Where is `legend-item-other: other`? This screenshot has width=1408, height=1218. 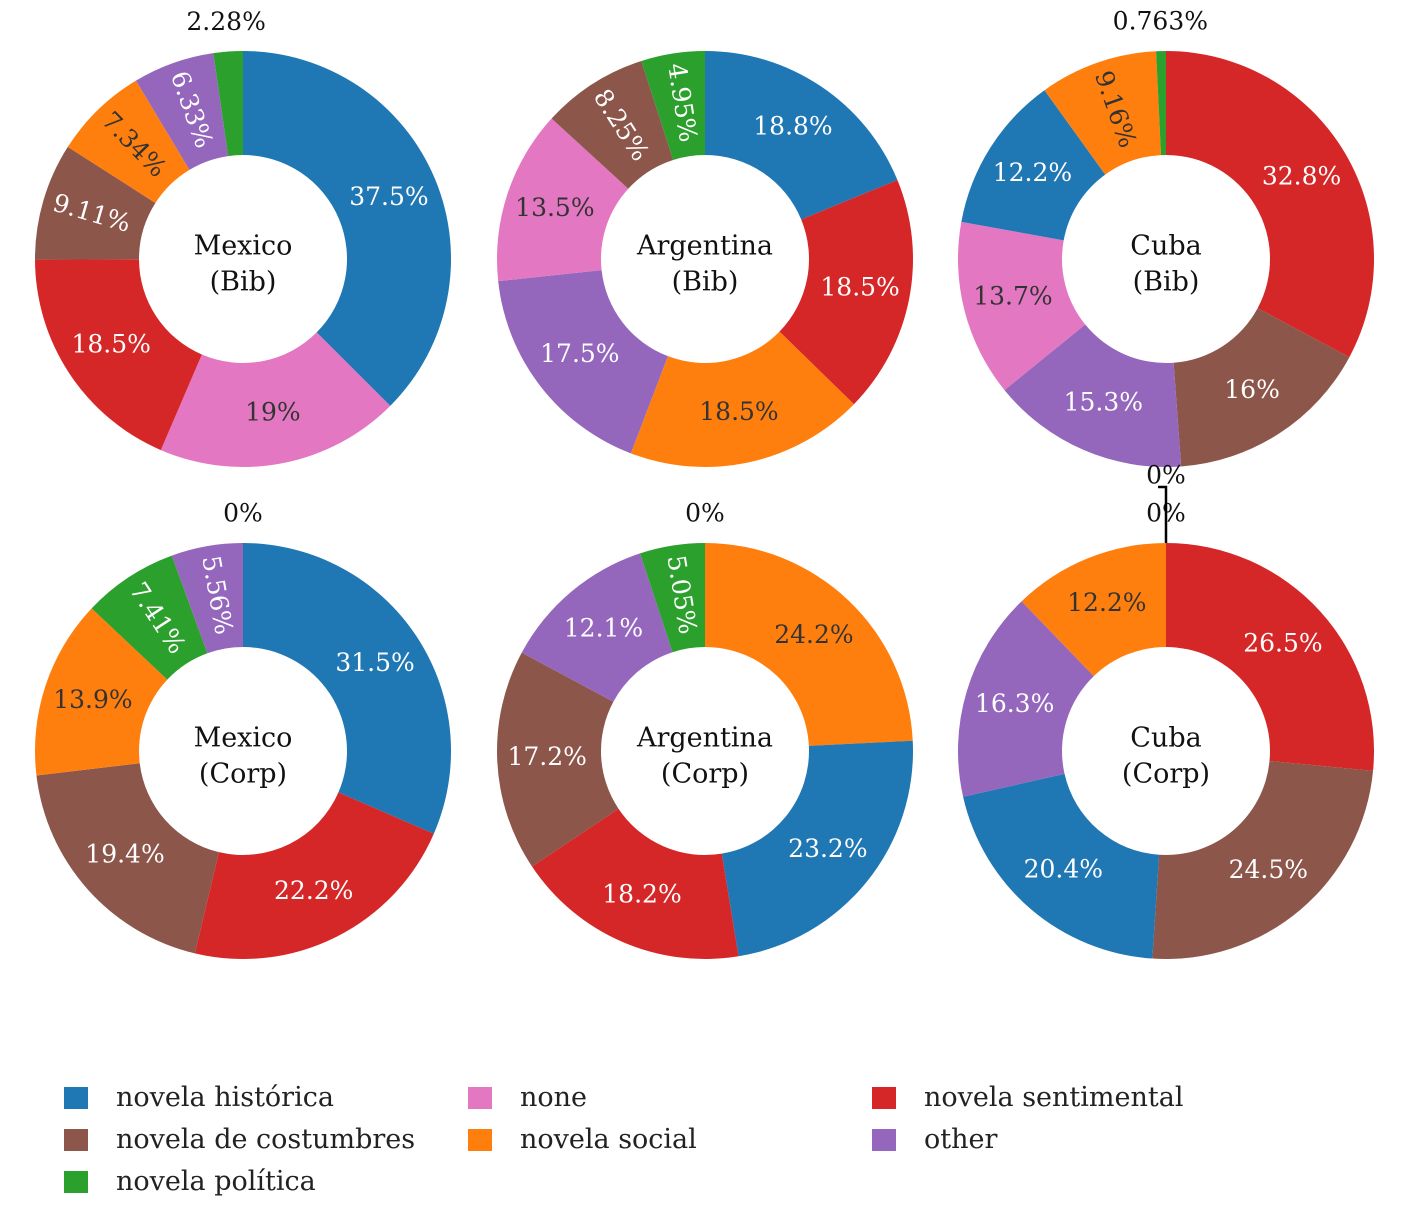
legend-item-other: other is located at coordinates (934, 1139).